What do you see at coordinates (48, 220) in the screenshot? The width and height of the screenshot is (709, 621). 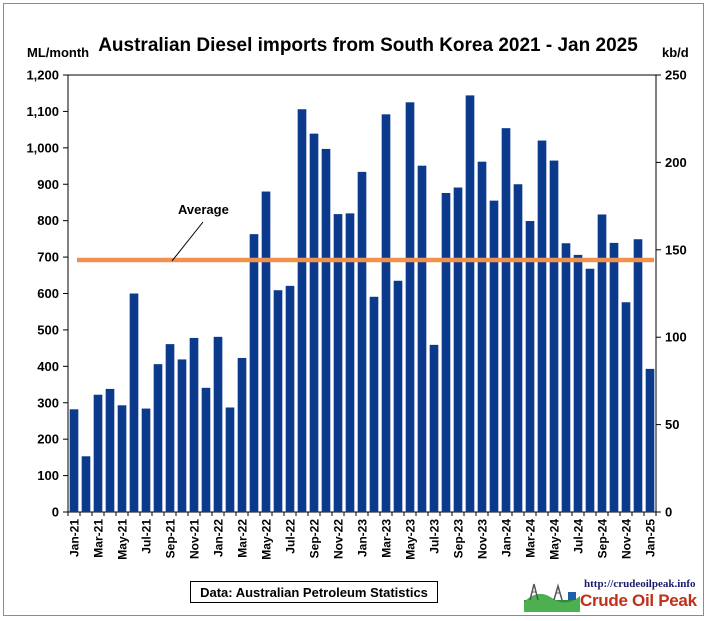 I see `left-axis-tick-label: 800` at bounding box center [48, 220].